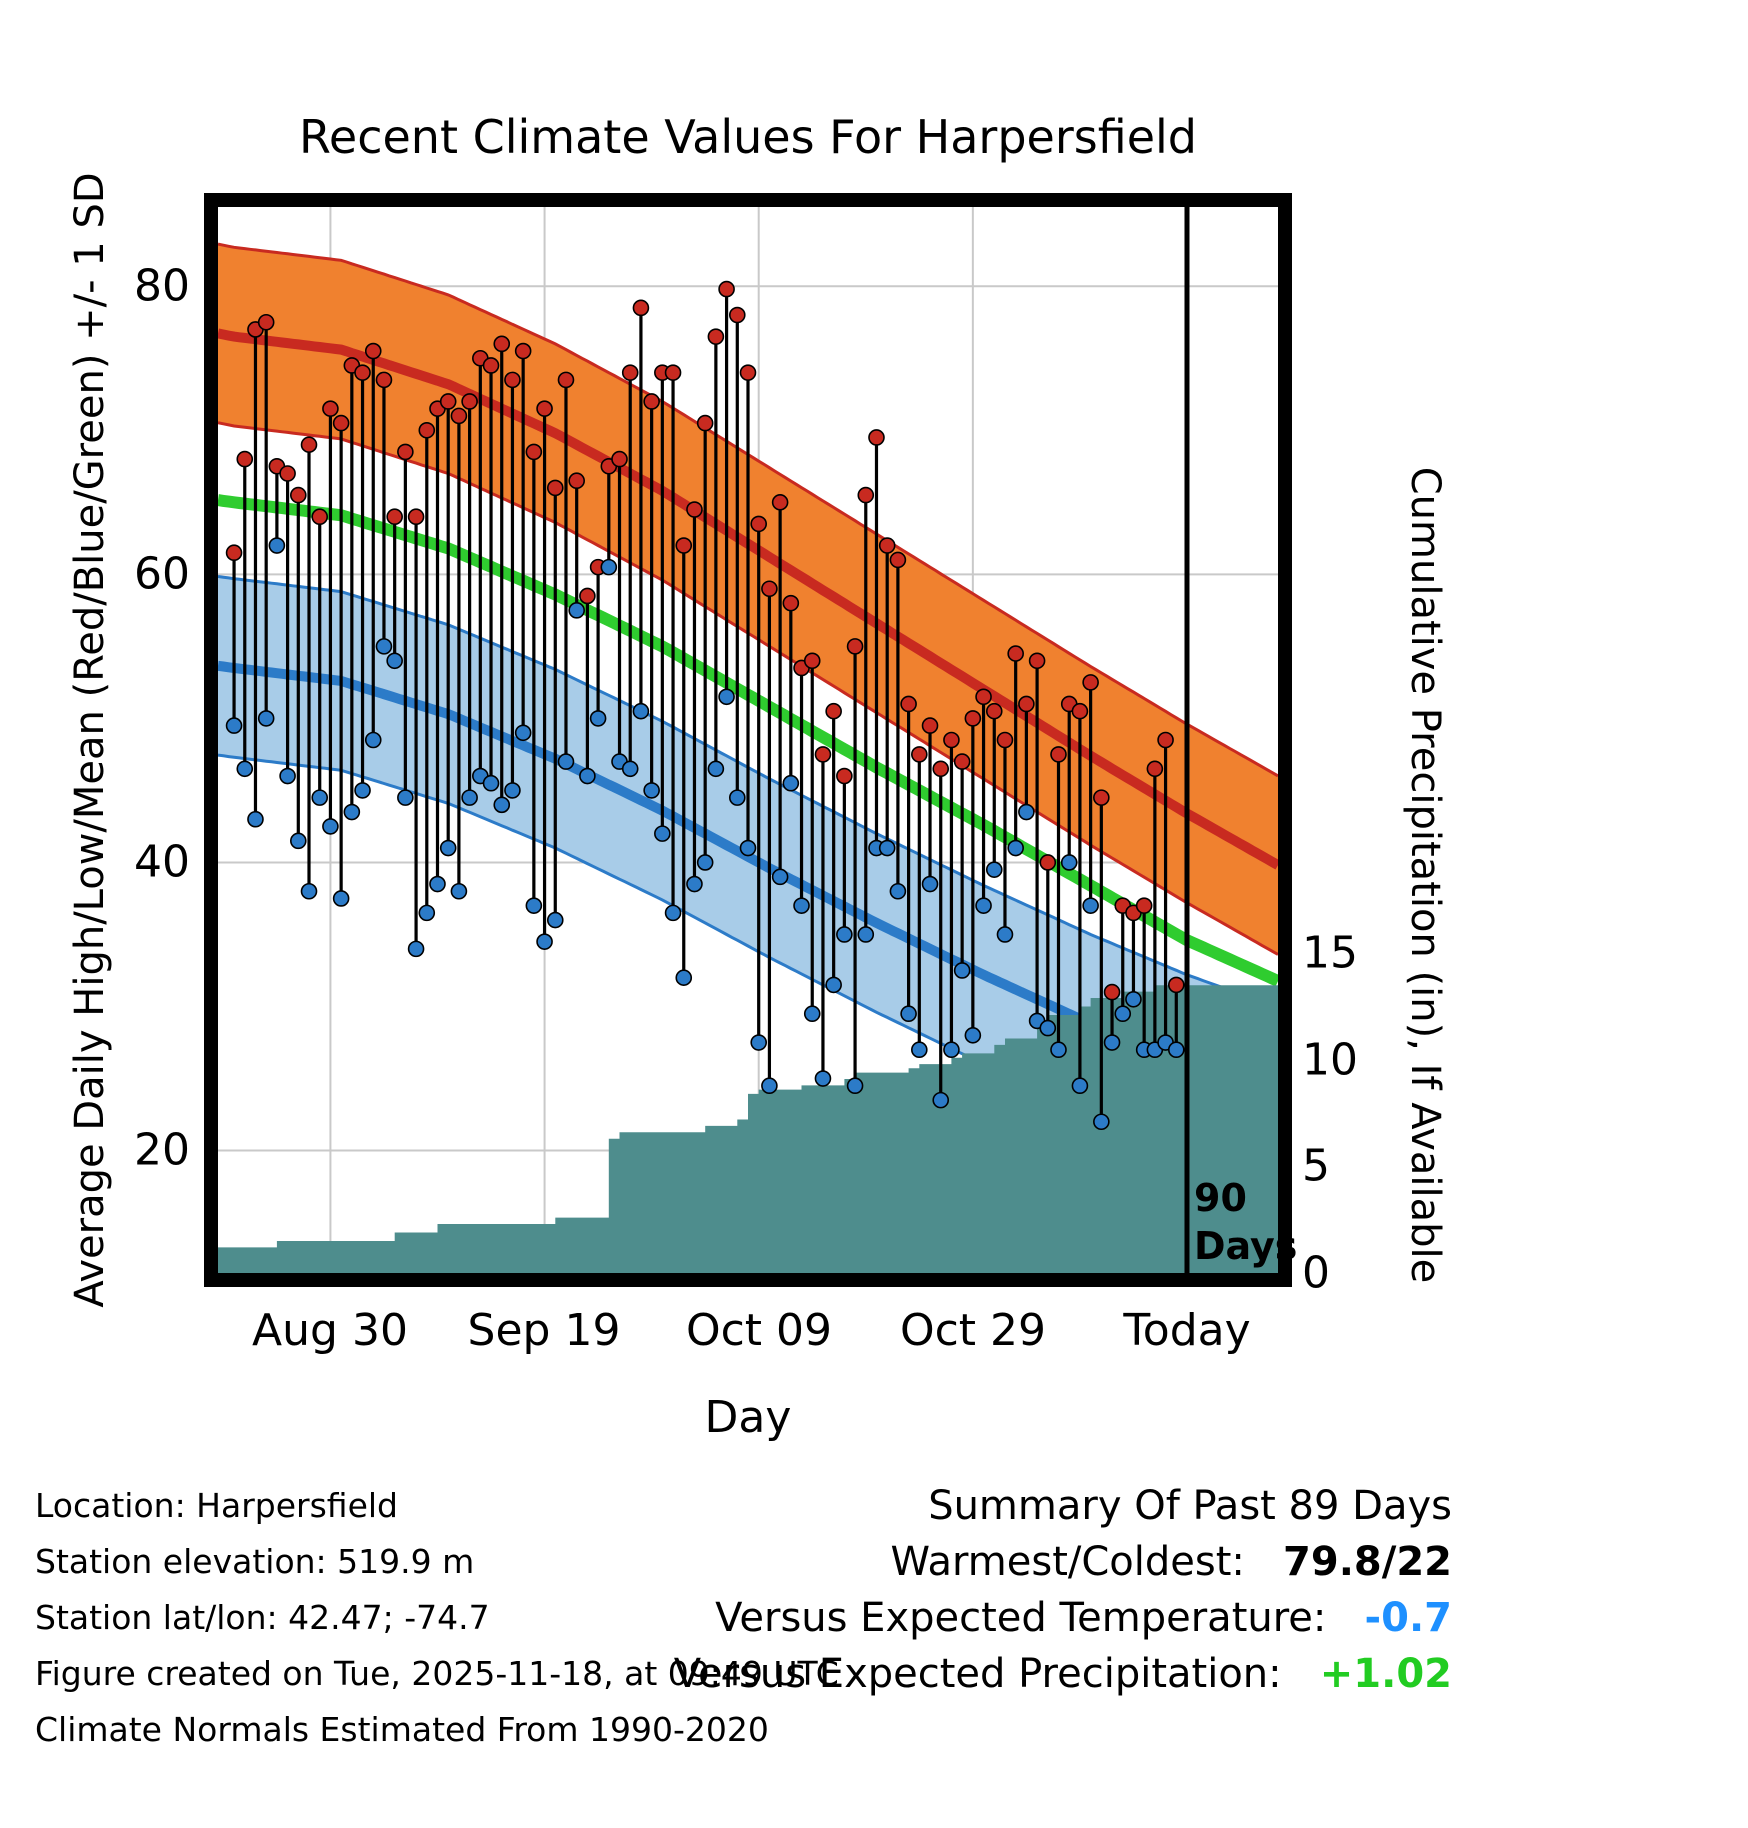  I want to click on chart-title: Recent Climate Values For Harpersfield, so click(748, 137).